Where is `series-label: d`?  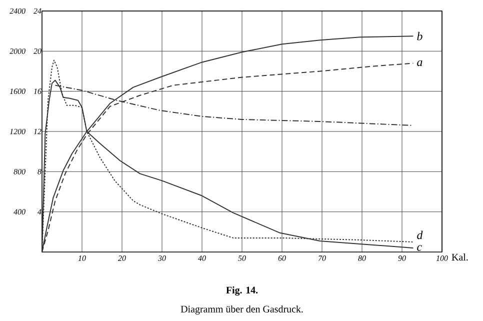 series-label: d is located at coordinates (420, 235).